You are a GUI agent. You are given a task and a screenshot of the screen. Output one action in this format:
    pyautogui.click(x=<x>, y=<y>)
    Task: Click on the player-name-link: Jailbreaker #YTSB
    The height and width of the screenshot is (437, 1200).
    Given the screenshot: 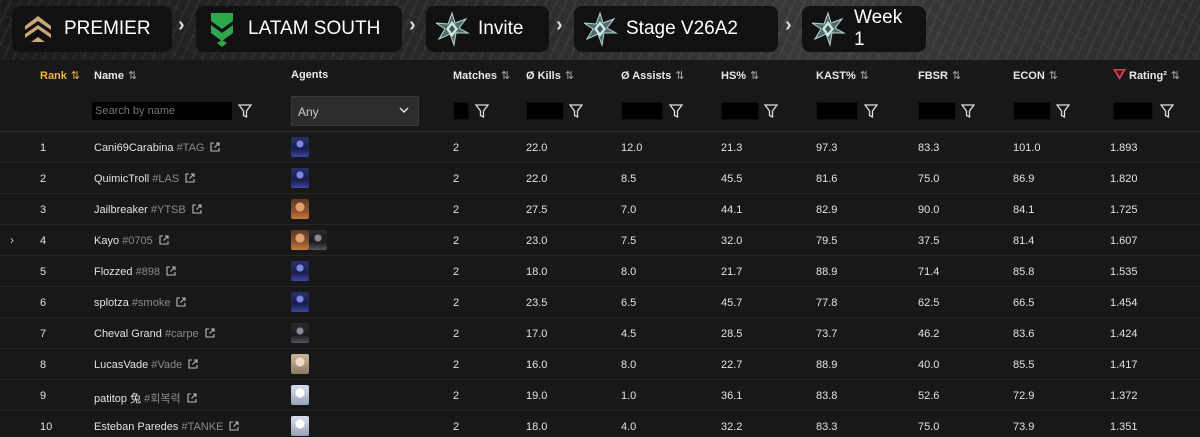 What is the action you would take?
    pyautogui.click(x=148, y=210)
    